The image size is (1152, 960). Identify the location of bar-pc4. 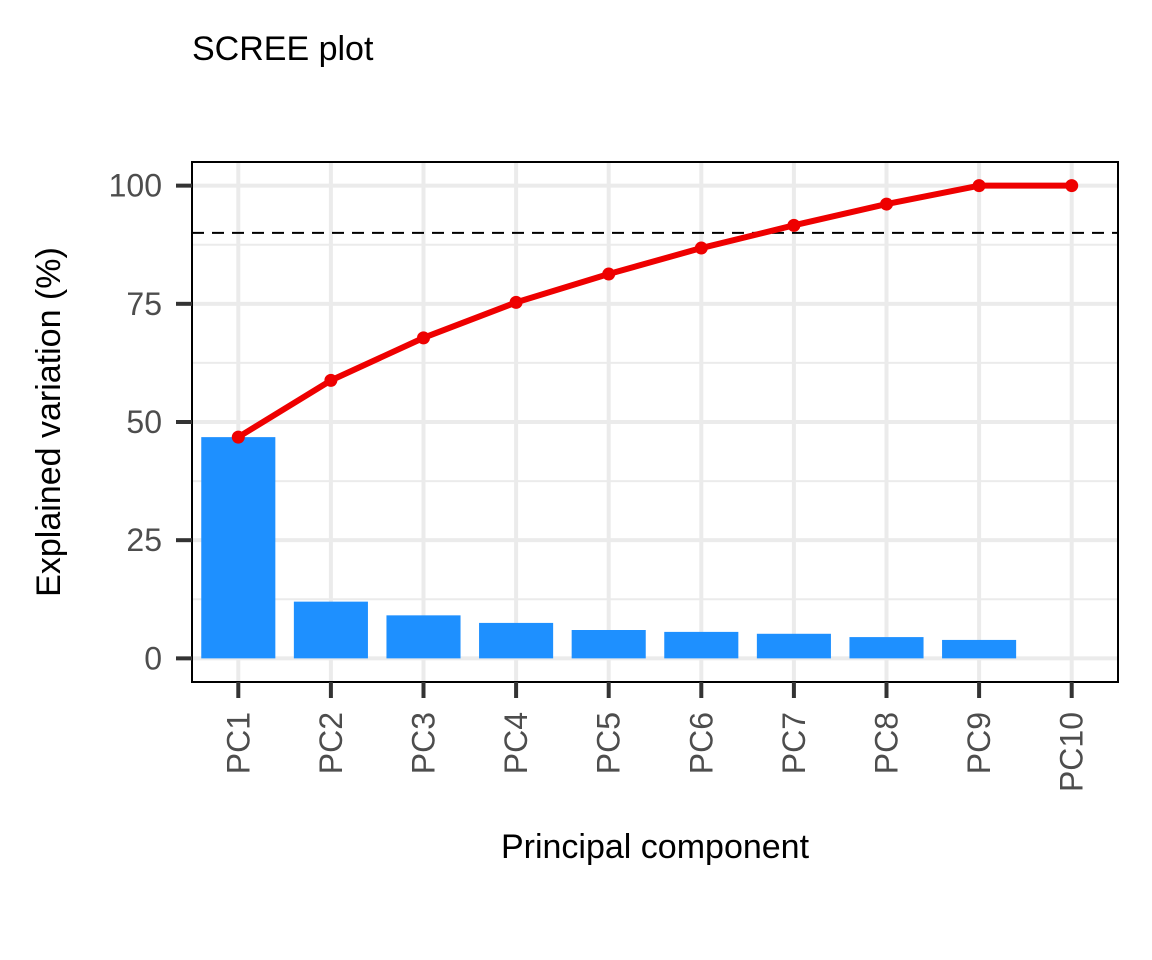
(516, 640).